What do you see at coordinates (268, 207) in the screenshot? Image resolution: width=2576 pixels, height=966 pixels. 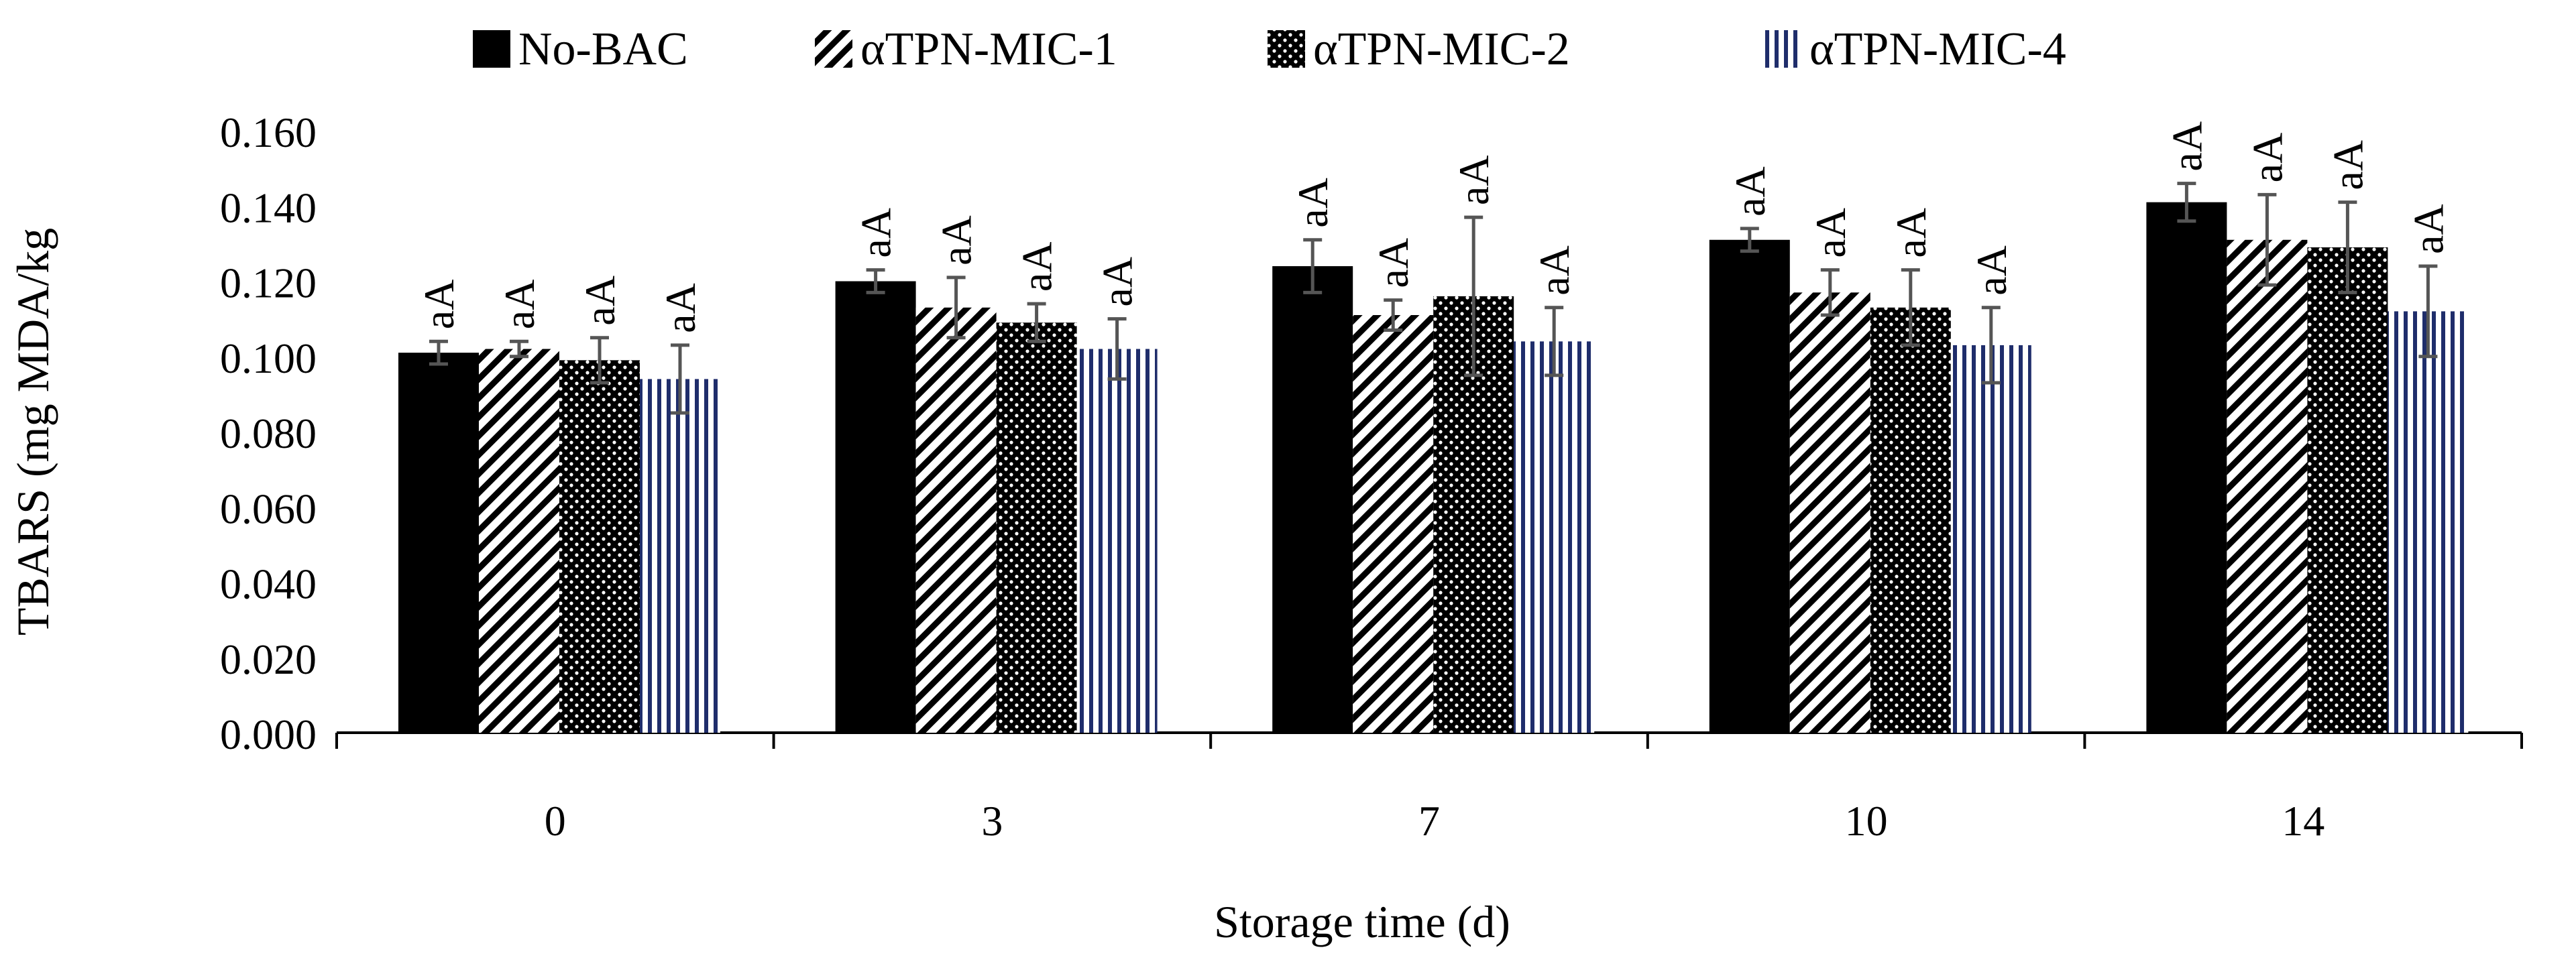 I see `y-tick-label: 0.140` at bounding box center [268, 207].